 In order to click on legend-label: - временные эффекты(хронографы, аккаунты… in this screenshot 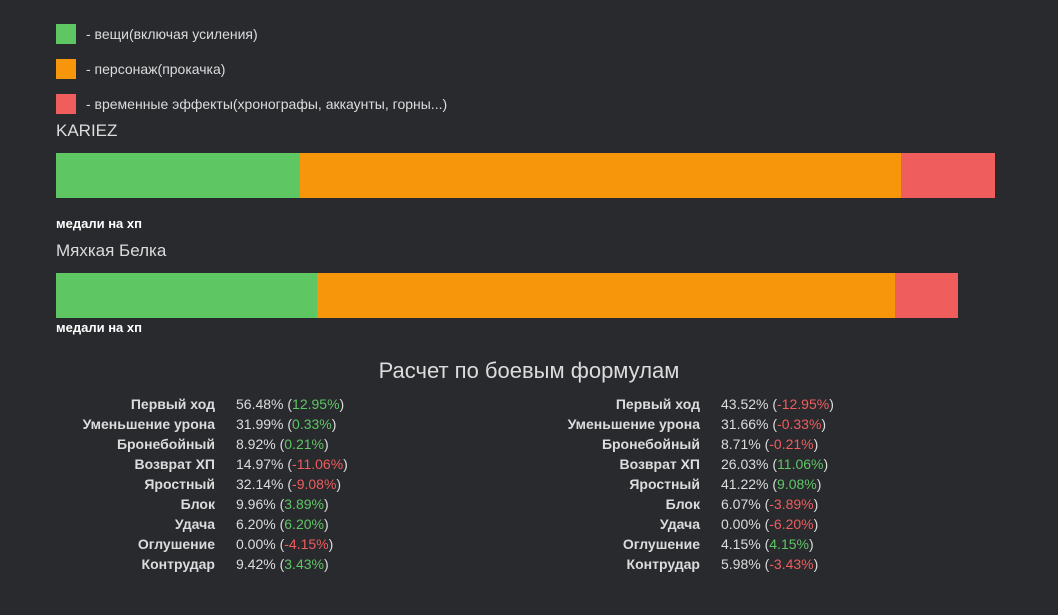, I will do `click(267, 104)`.